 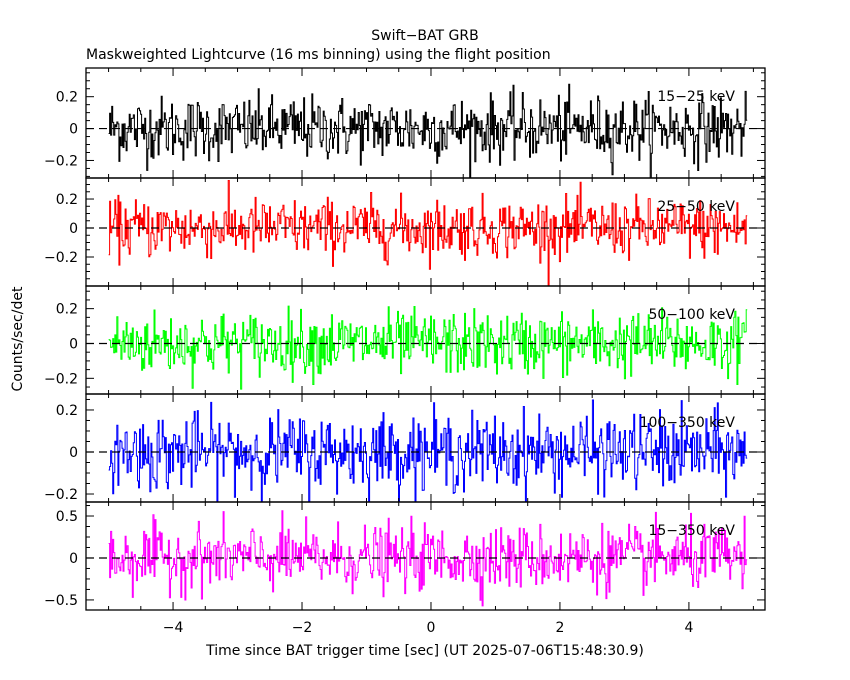 I want to click on panel-5: −0.5 0 0.5 15−350 keV, so click(x=405, y=556).